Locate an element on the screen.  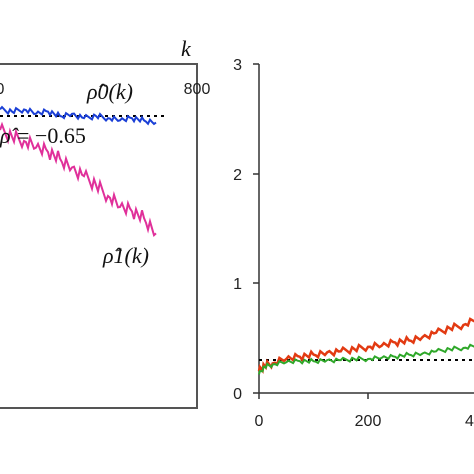
right-y-tick-0: 0 is located at coordinates (237, 394).